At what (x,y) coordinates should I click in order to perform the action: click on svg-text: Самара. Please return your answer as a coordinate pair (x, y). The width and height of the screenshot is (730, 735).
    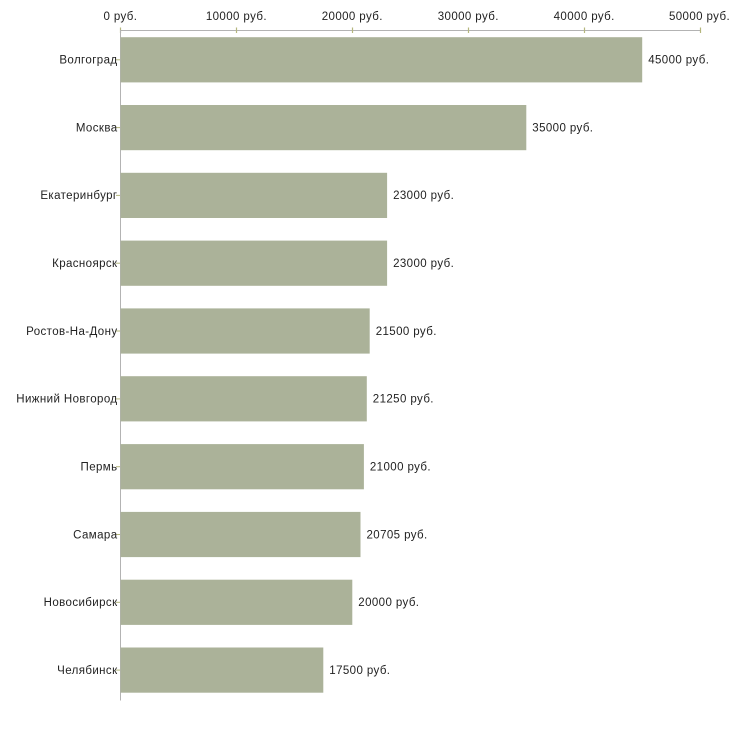
    Looking at the image, I should click on (95, 535).